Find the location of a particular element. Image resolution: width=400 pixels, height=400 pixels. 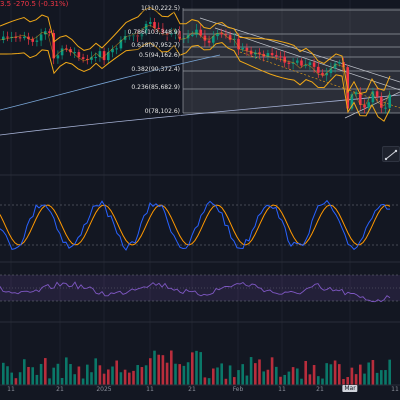

fib-level-label: 0.236(85,682.9) is located at coordinates (155, 88).